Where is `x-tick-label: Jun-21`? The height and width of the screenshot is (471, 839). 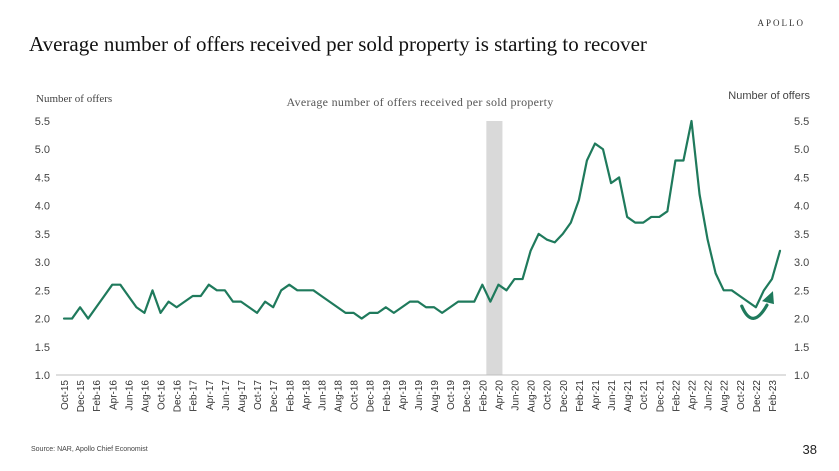 x-tick-label: Jun-21 is located at coordinates (612, 395).